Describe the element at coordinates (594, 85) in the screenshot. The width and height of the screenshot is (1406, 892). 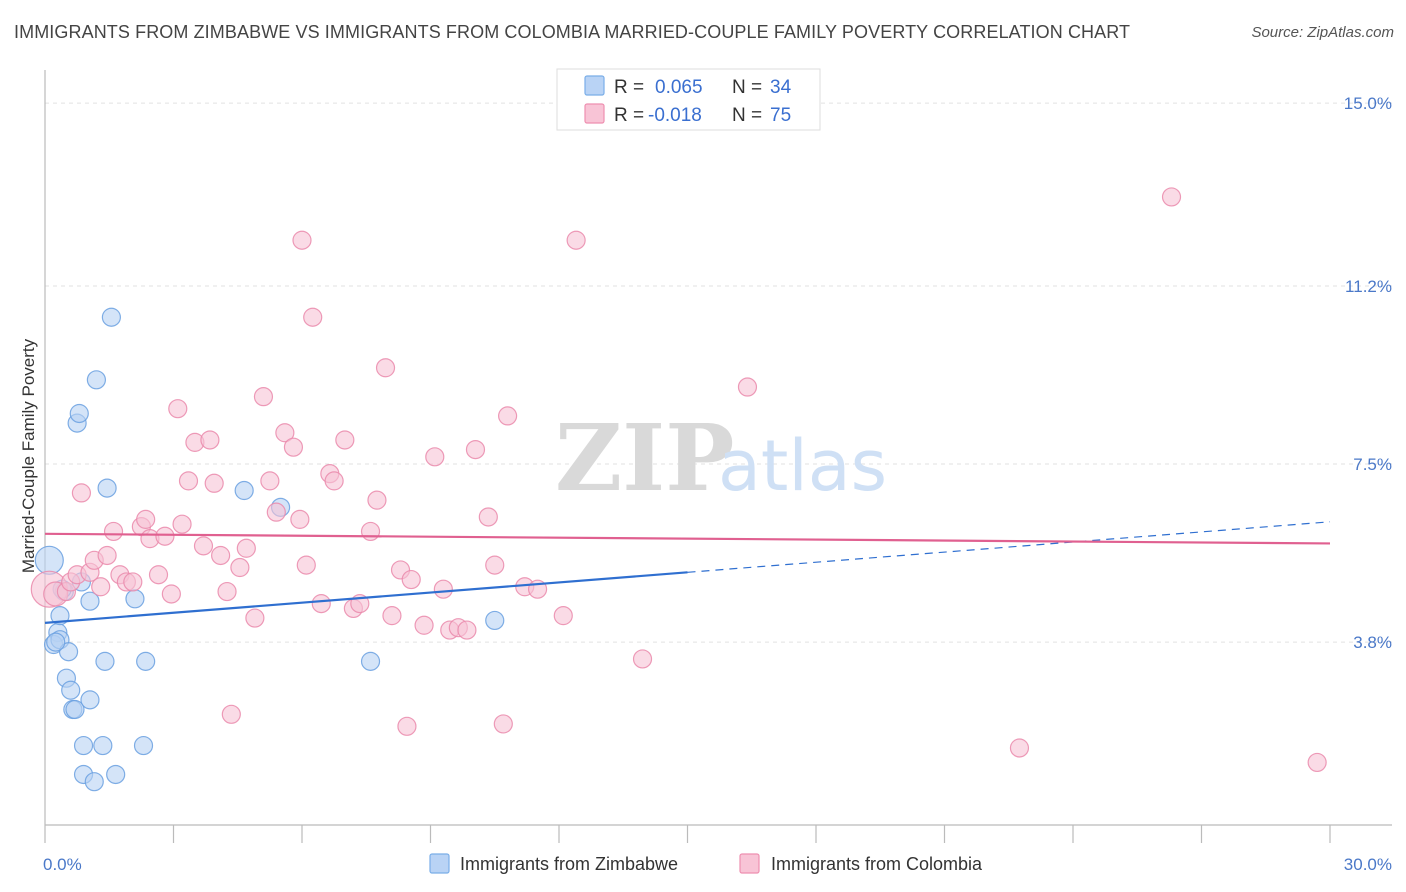
I see `legend-swatch-zimbabwe` at that location.